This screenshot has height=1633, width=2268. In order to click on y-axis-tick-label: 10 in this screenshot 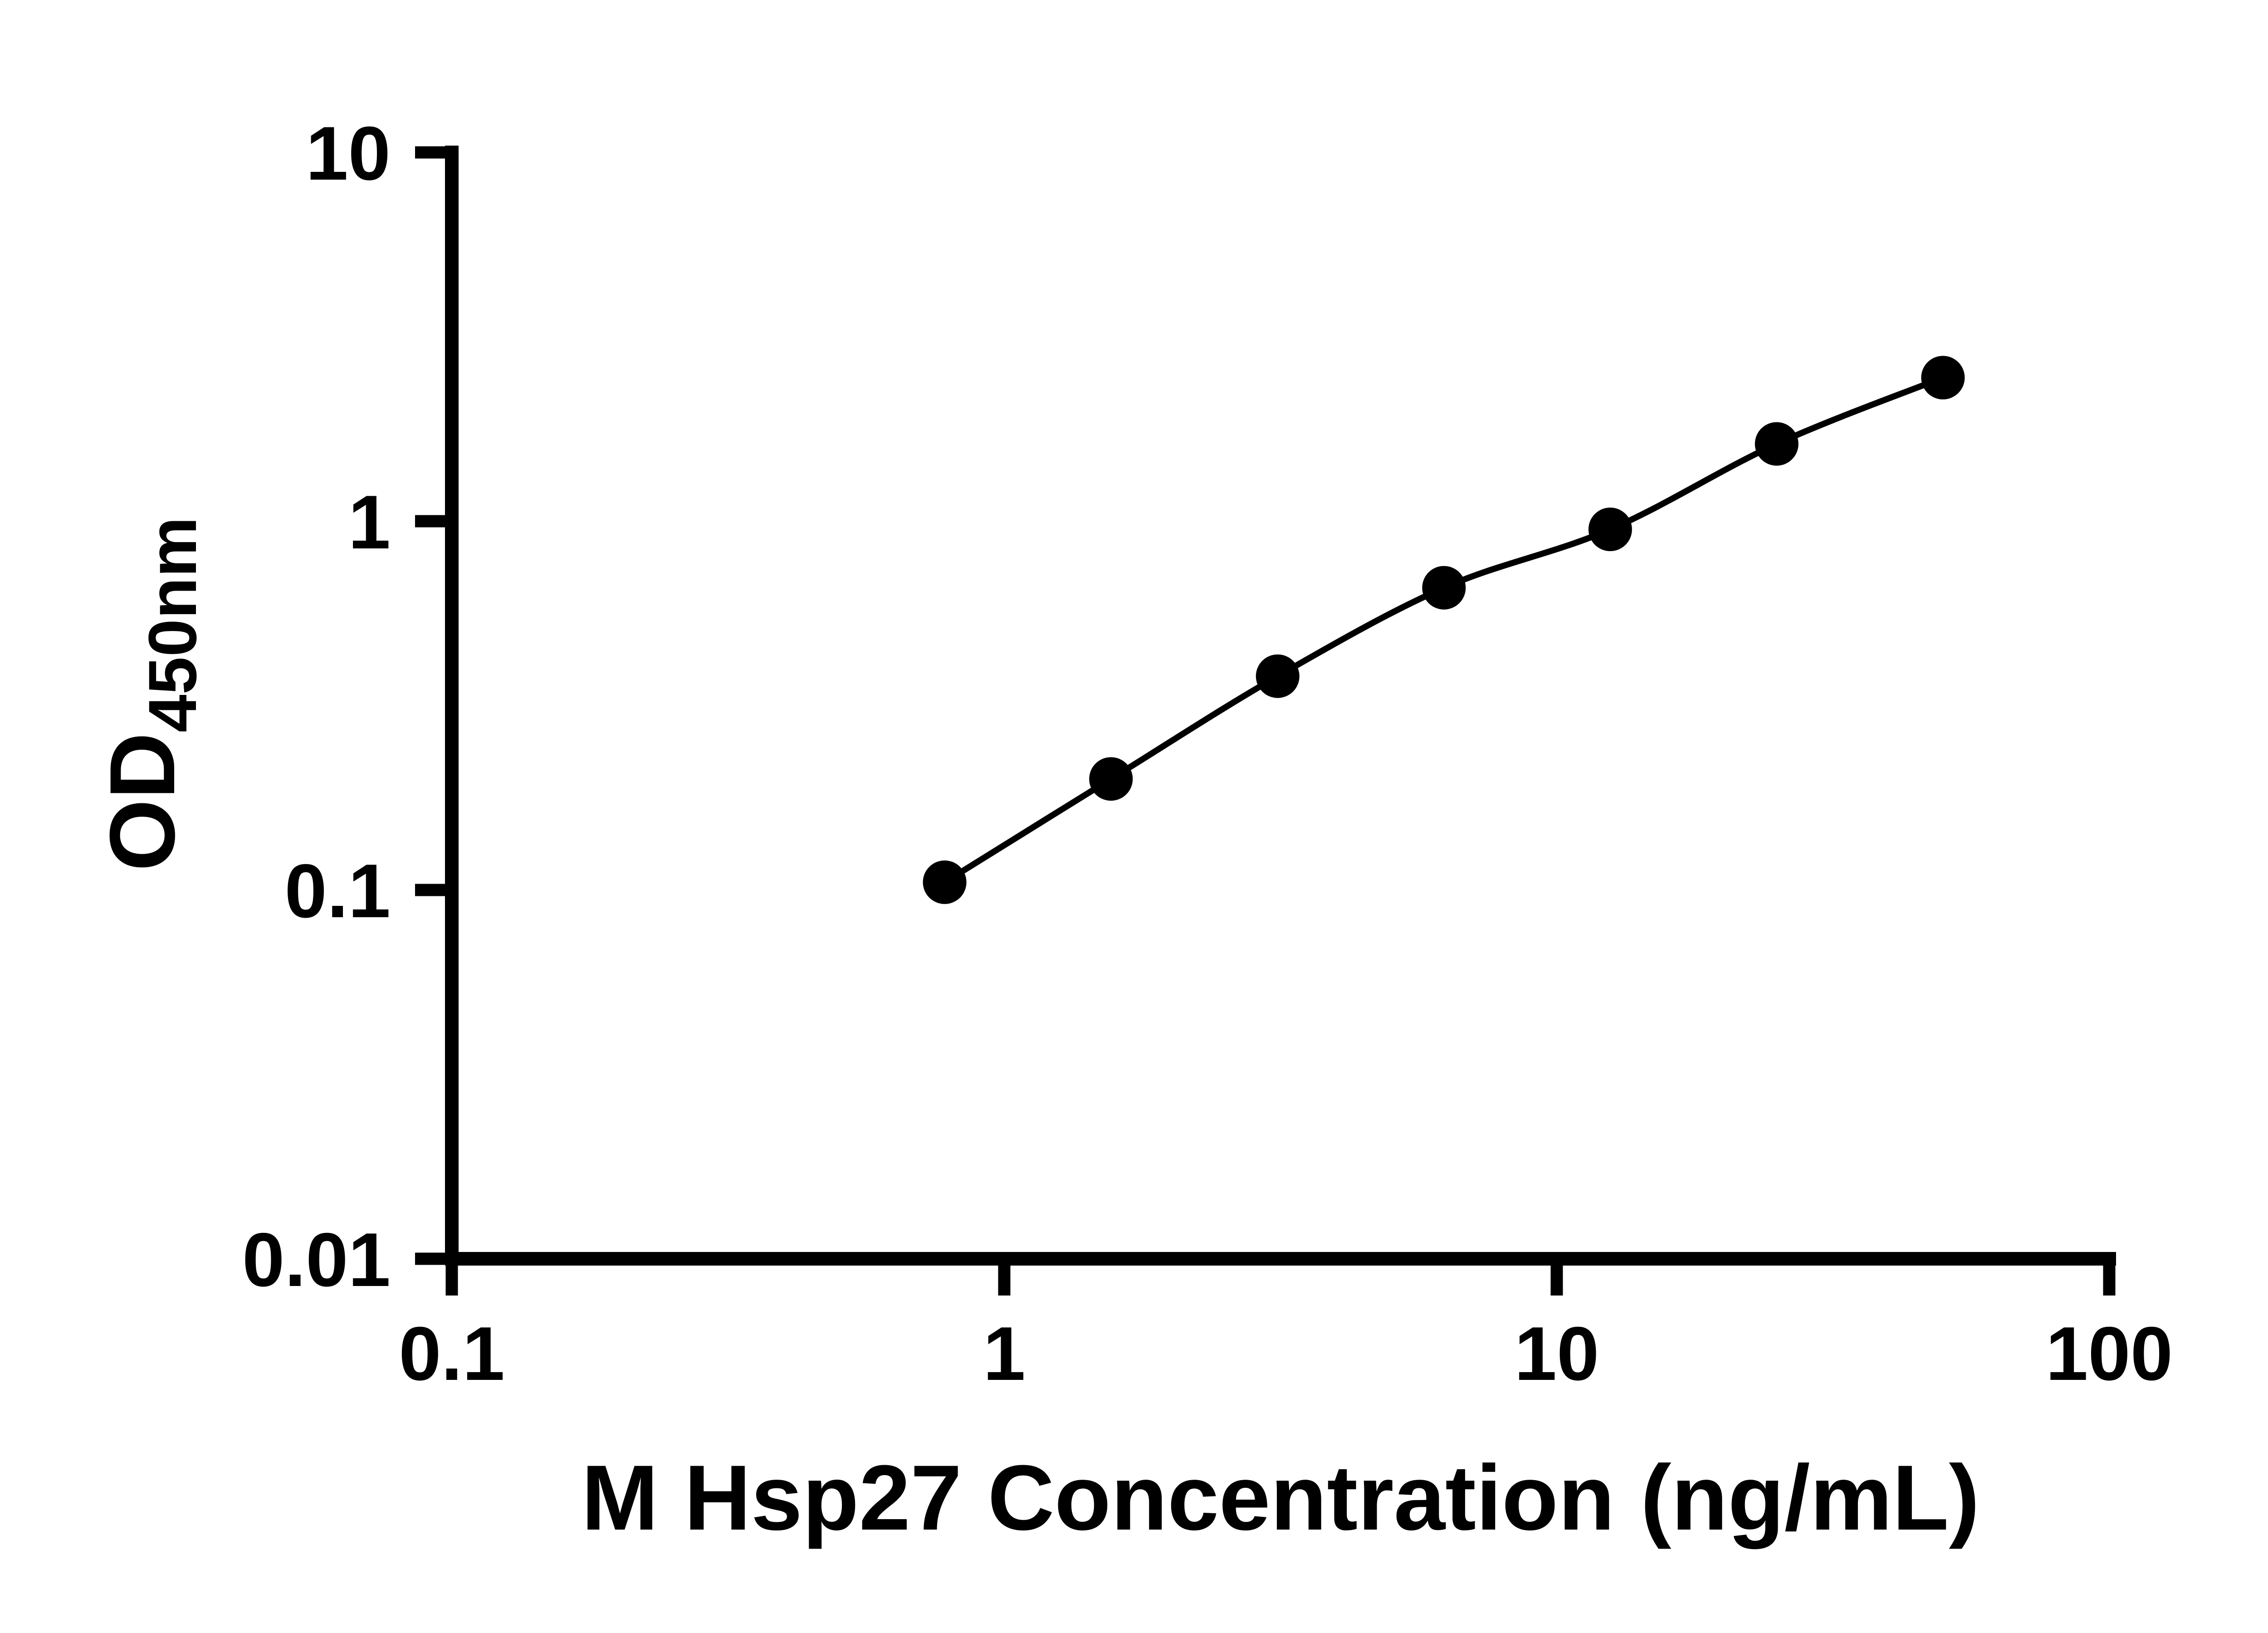, I will do `click(349, 153)`.